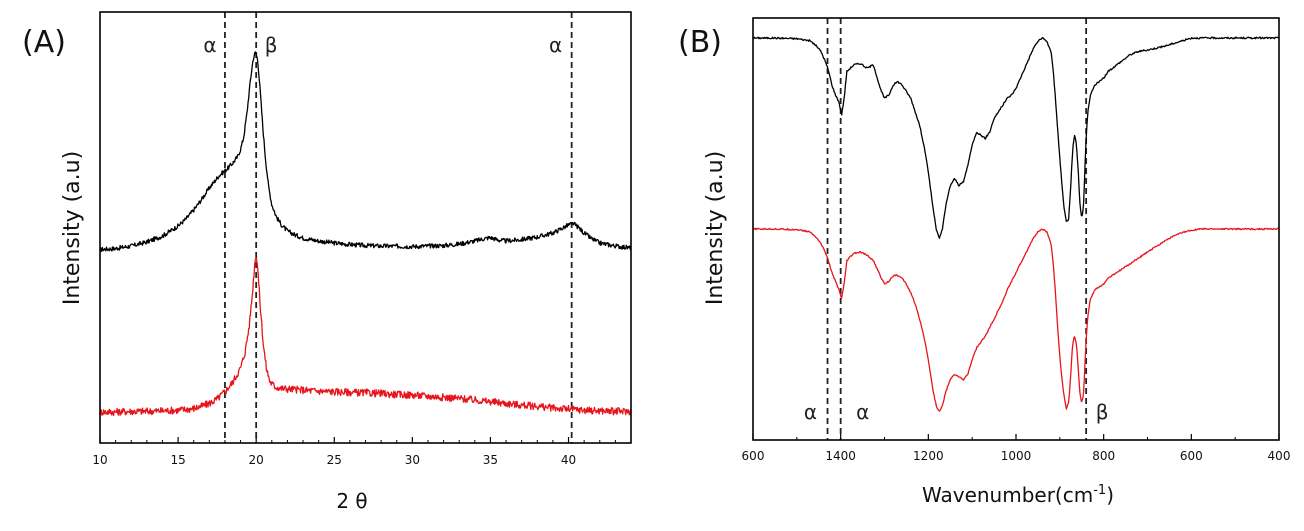 Image resolution: width=1304 pixels, height=531 pixels. I want to click on xrd-marker-label: β, so click(271, 45).